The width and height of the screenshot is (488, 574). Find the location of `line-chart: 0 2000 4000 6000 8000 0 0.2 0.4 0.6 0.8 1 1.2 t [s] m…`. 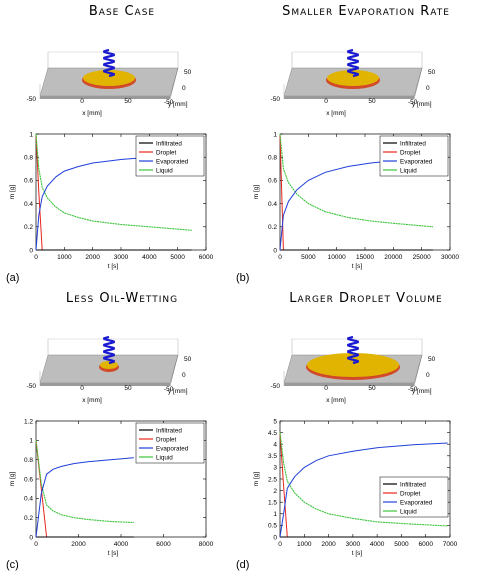

line-chart: 0 2000 4000 6000 8000 0 0.2 0.4 0.6 0.8 1 1.2 t [s] m… is located at coordinates (111, 487).